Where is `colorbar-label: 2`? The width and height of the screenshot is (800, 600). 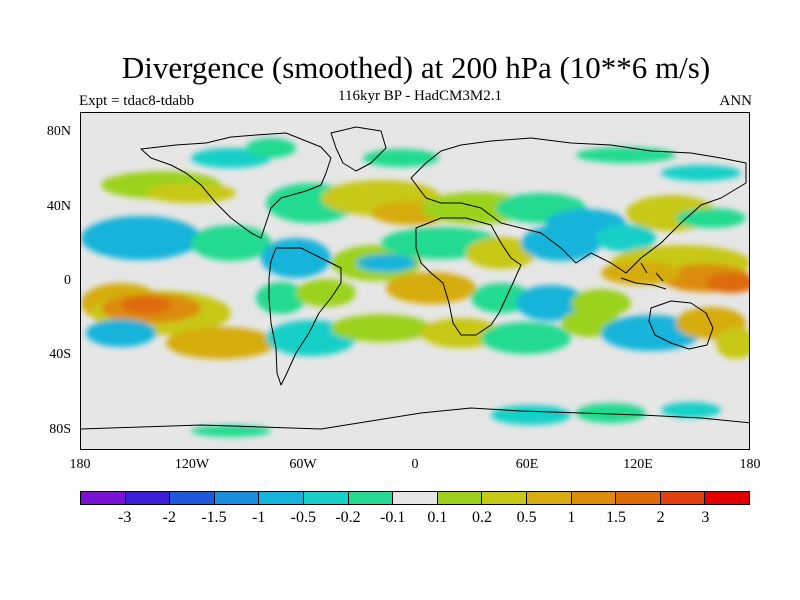
colorbar-label: 2 is located at coordinates (660, 517).